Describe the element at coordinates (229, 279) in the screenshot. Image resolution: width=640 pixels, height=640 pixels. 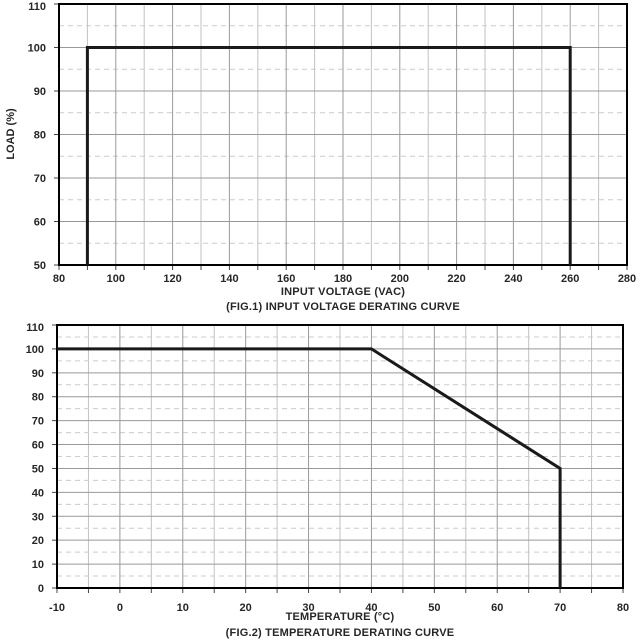
I see `x-tick-label: 140` at that location.